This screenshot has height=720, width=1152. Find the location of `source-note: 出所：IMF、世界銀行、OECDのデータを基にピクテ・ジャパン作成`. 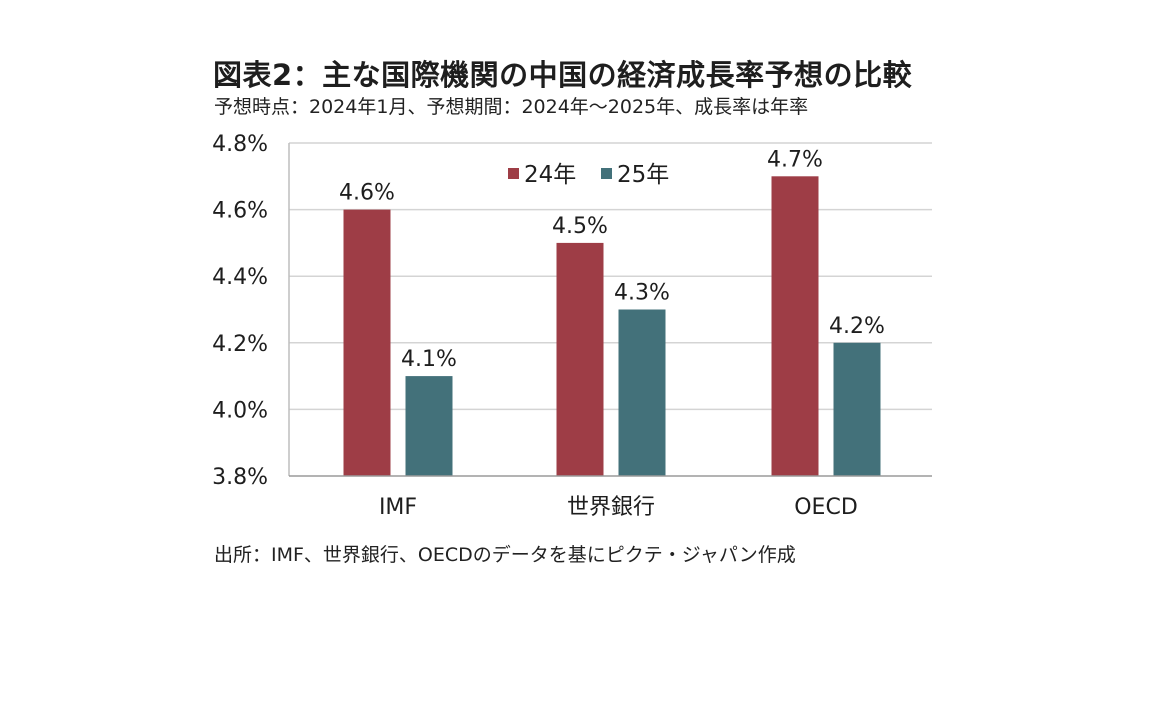

source-note: 出所：IMF、世界銀行、OECDのデータを基にピクテ・ジャパン作成 is located at coordinates (505, 555).